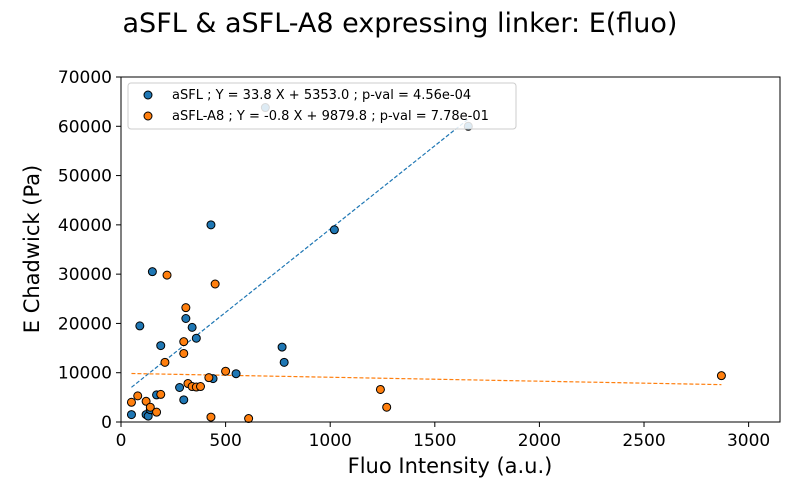 Image resolution: width=800 pixels, height=500 pixels. I want to click on legend-marker-asfl-a8, so click(148, 116).